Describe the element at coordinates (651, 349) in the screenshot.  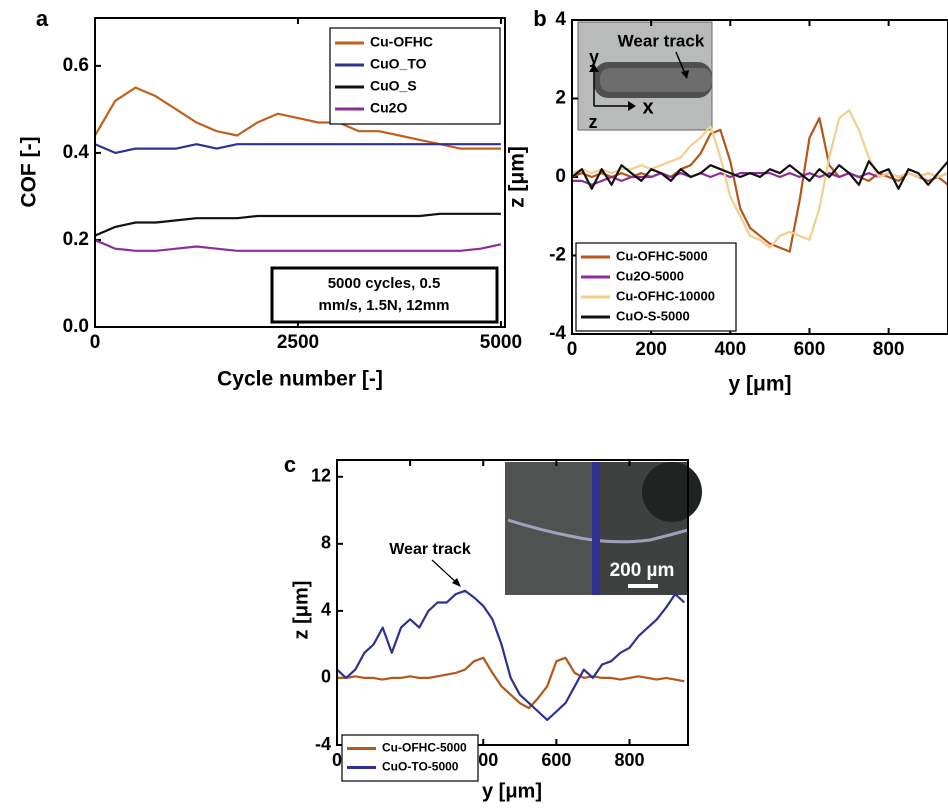
I see `x-tick-label: 200` at that location.